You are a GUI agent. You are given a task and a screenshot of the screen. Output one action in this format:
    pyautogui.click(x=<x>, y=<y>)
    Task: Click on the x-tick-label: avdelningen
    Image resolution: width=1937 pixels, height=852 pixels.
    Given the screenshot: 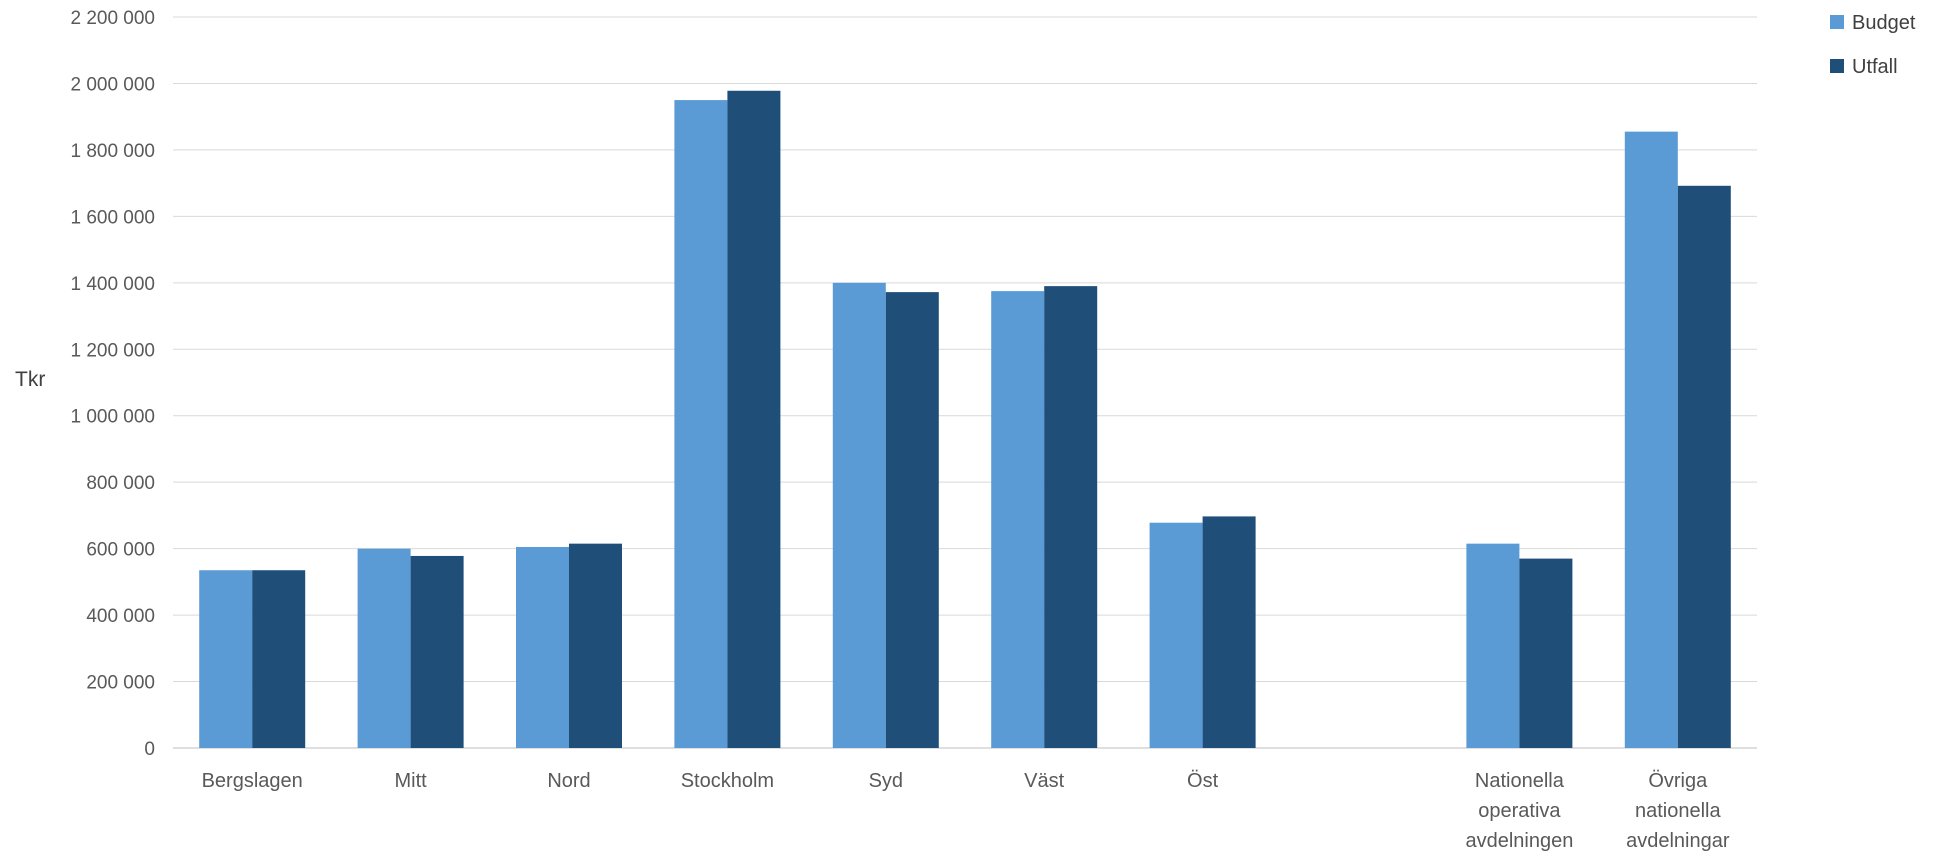 What is the action you would take?
    pyautogui.click(x=1519, y=841)
    